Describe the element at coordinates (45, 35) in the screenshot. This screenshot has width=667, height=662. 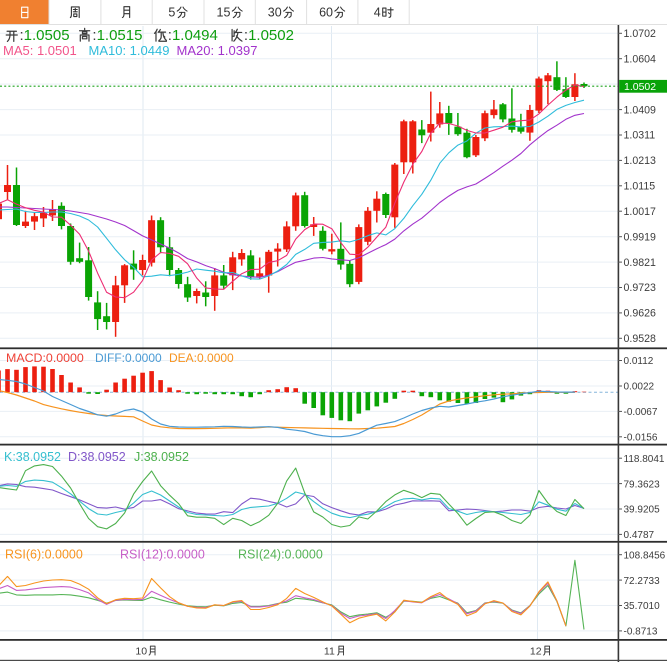
I see `svg-text: :1.0505` at that location.